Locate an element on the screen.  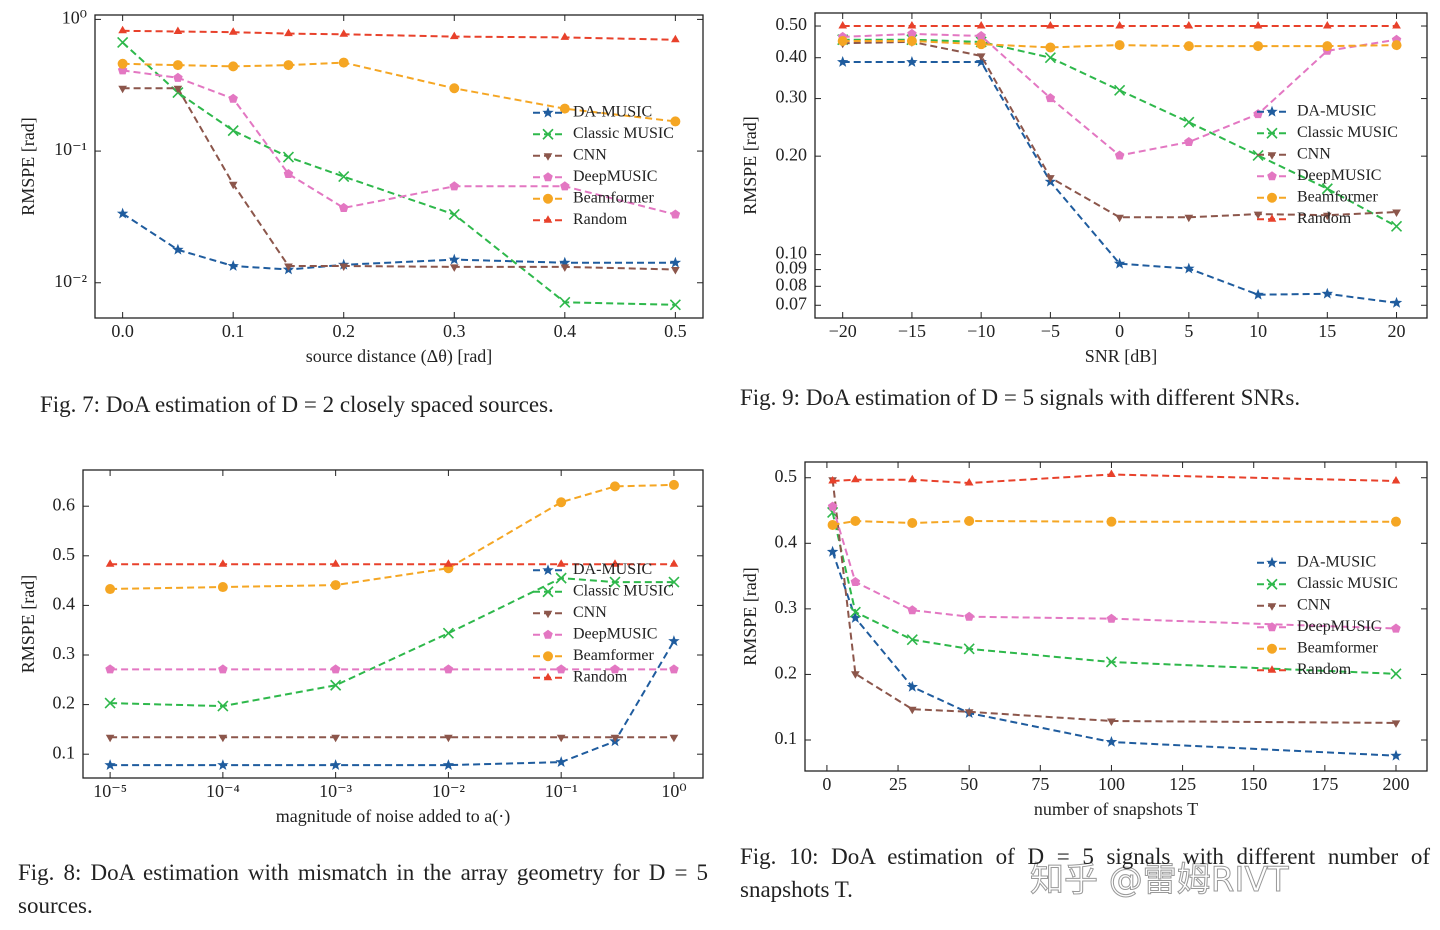
x-tick-label: 0.2 is located at coordinates (343, 331).